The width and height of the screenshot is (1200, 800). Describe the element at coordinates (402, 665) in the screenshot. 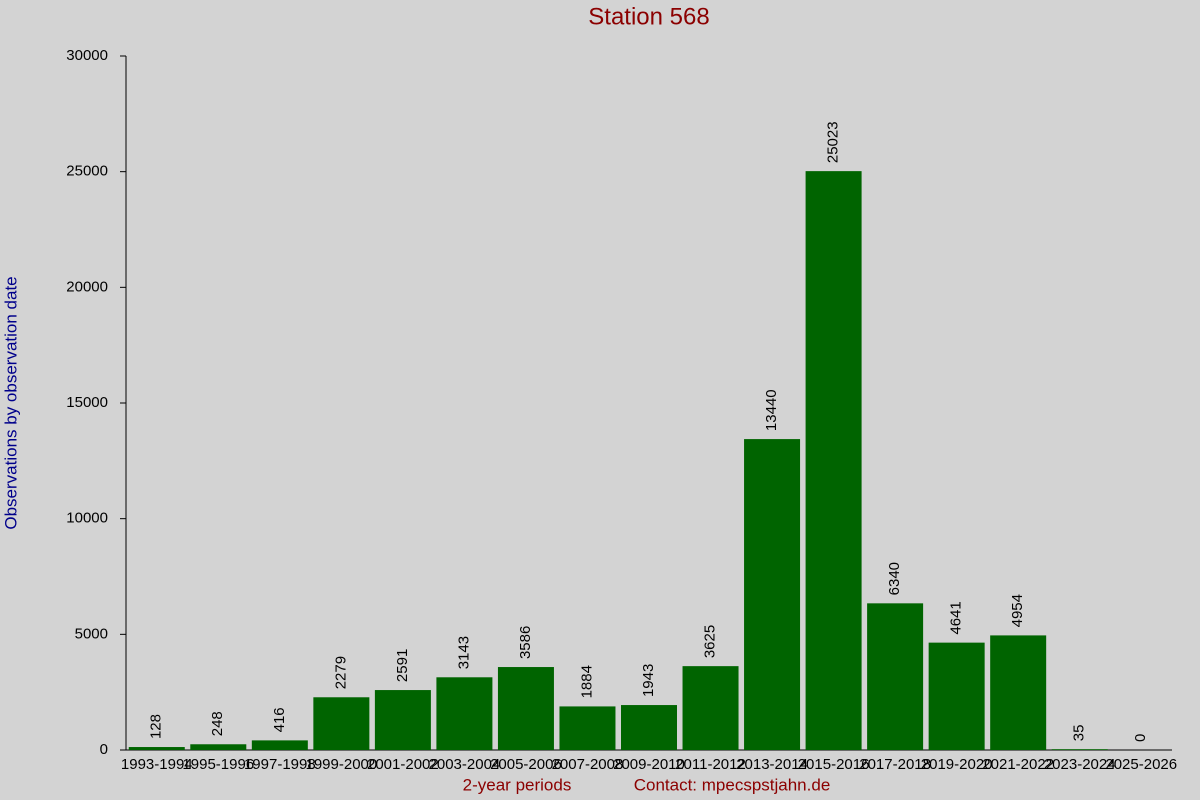

I see `value-label: 2591` at that location.